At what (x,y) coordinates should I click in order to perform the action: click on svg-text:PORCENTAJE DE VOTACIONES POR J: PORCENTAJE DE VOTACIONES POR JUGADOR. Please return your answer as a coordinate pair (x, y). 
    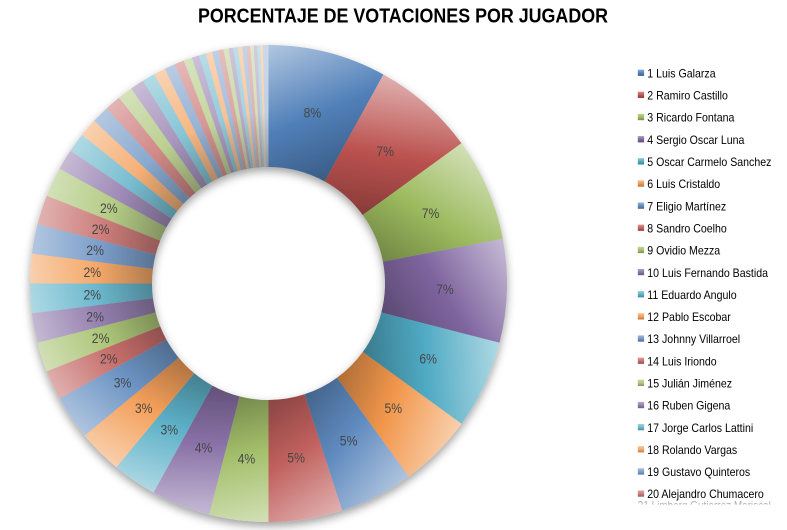
    Looking at the image, I should click on (403, 17).